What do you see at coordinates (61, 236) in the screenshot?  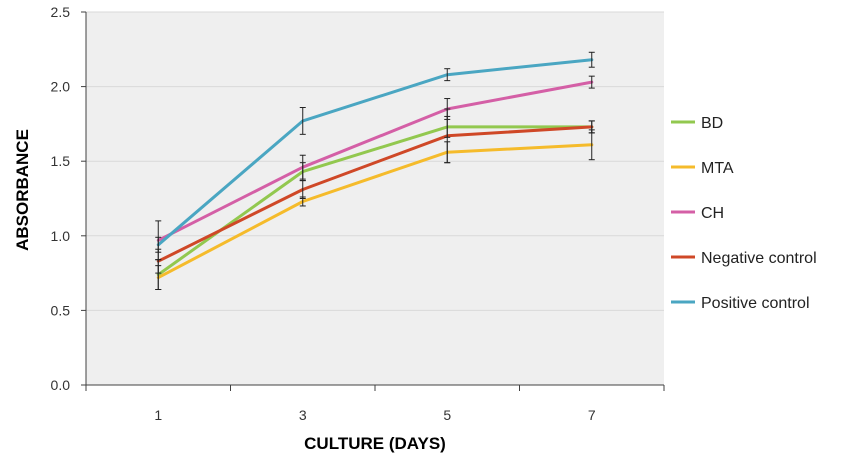 I see `y-tick-label: 1.0` at bounding box center [61, 236].